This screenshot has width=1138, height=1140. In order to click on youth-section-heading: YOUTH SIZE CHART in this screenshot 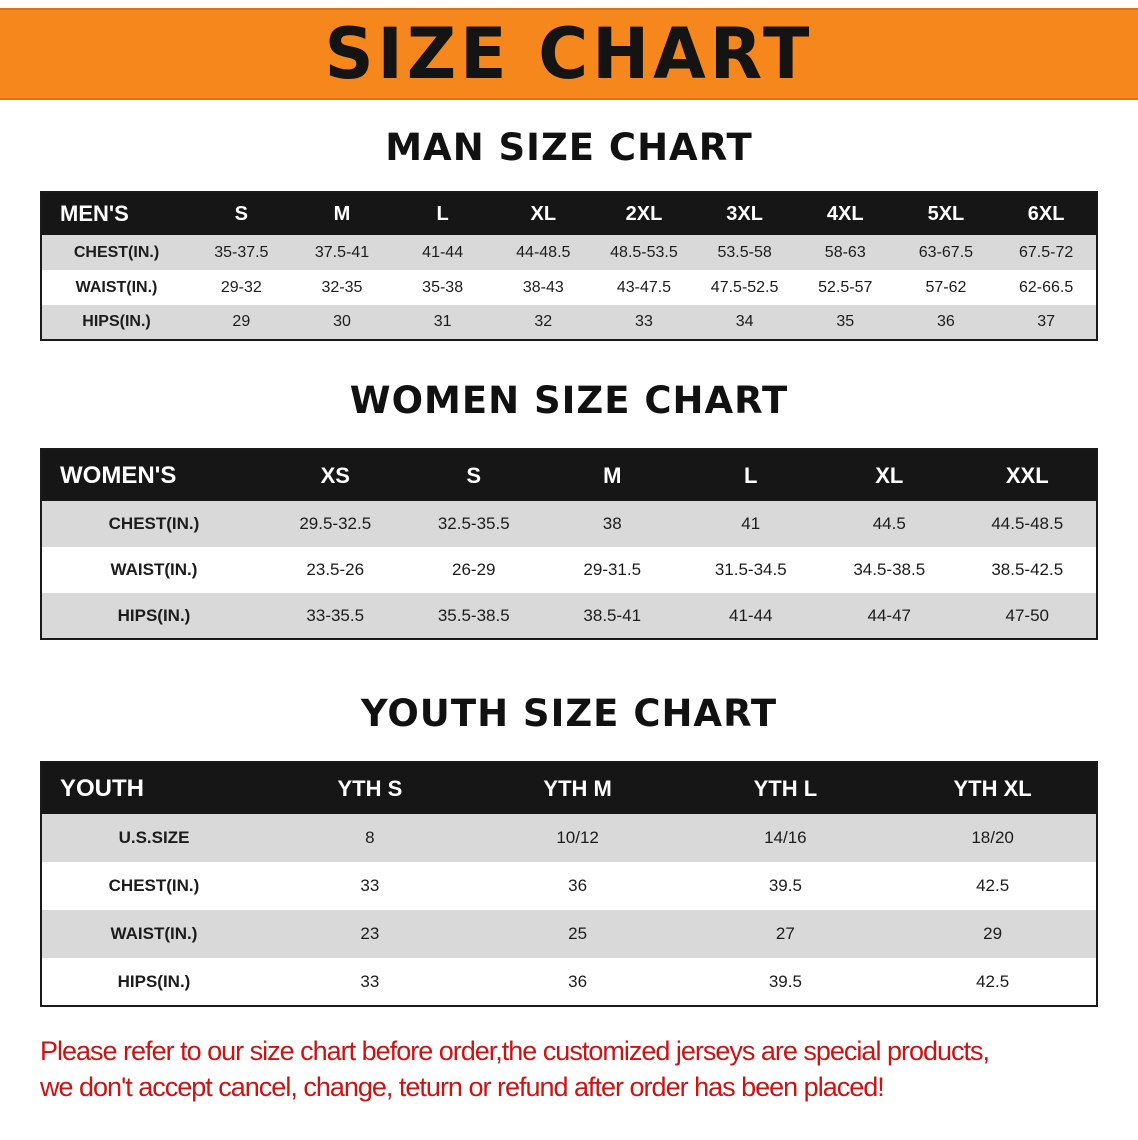, I will do `click(569, 713)`.